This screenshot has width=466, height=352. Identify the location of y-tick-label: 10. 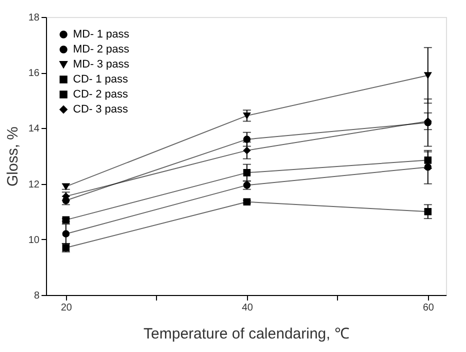
(34, 240).